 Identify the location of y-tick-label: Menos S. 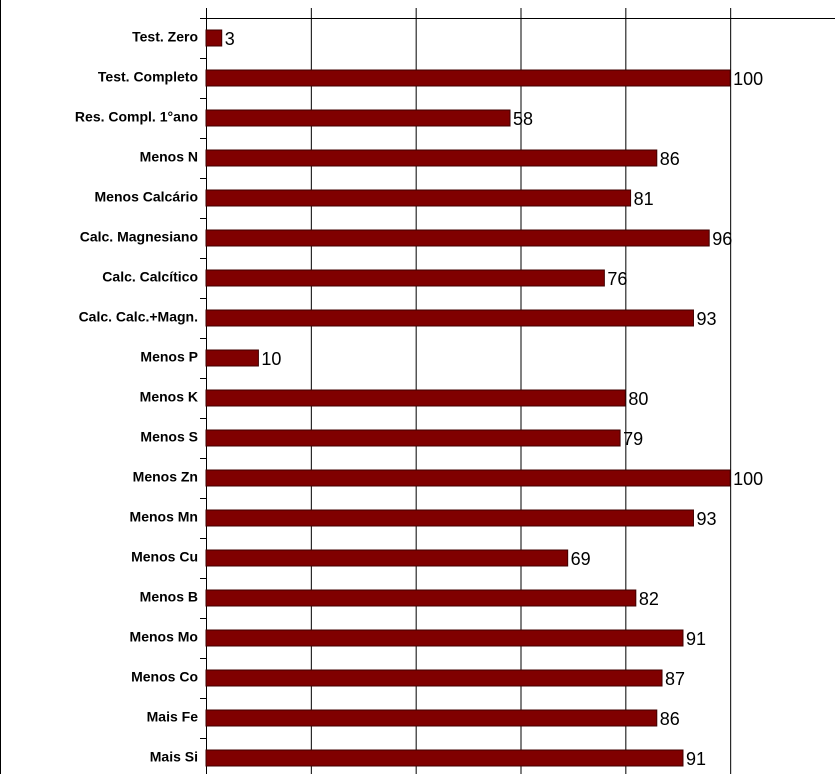
(169, 437).